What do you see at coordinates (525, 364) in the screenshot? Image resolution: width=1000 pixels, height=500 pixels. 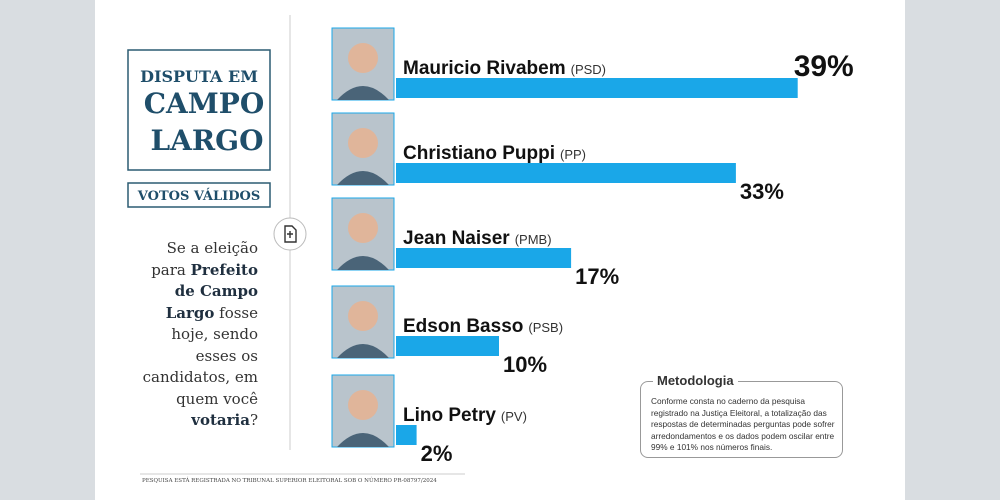 I see `value-label: 10%` at bounding box center [525, 364].